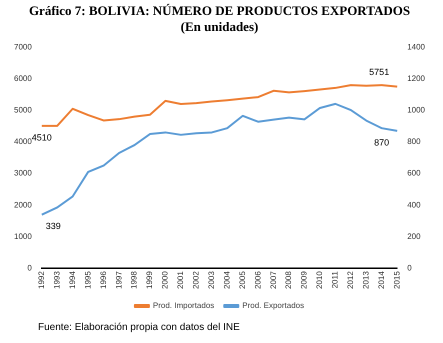 This screenshot has height=343, width=443. Describe the element at coordinates (414, 236) in the screenshot. I see `y2-tick-label: 200` at that location.